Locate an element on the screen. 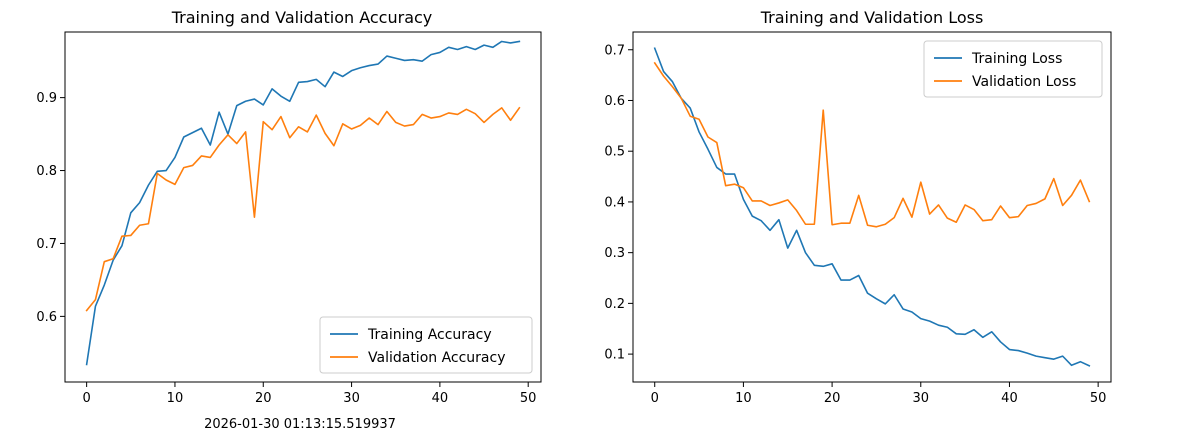 This screenshot has height=446, width=1180. loss-ytick-label: 0.4 is located at coordinates (614, 202).